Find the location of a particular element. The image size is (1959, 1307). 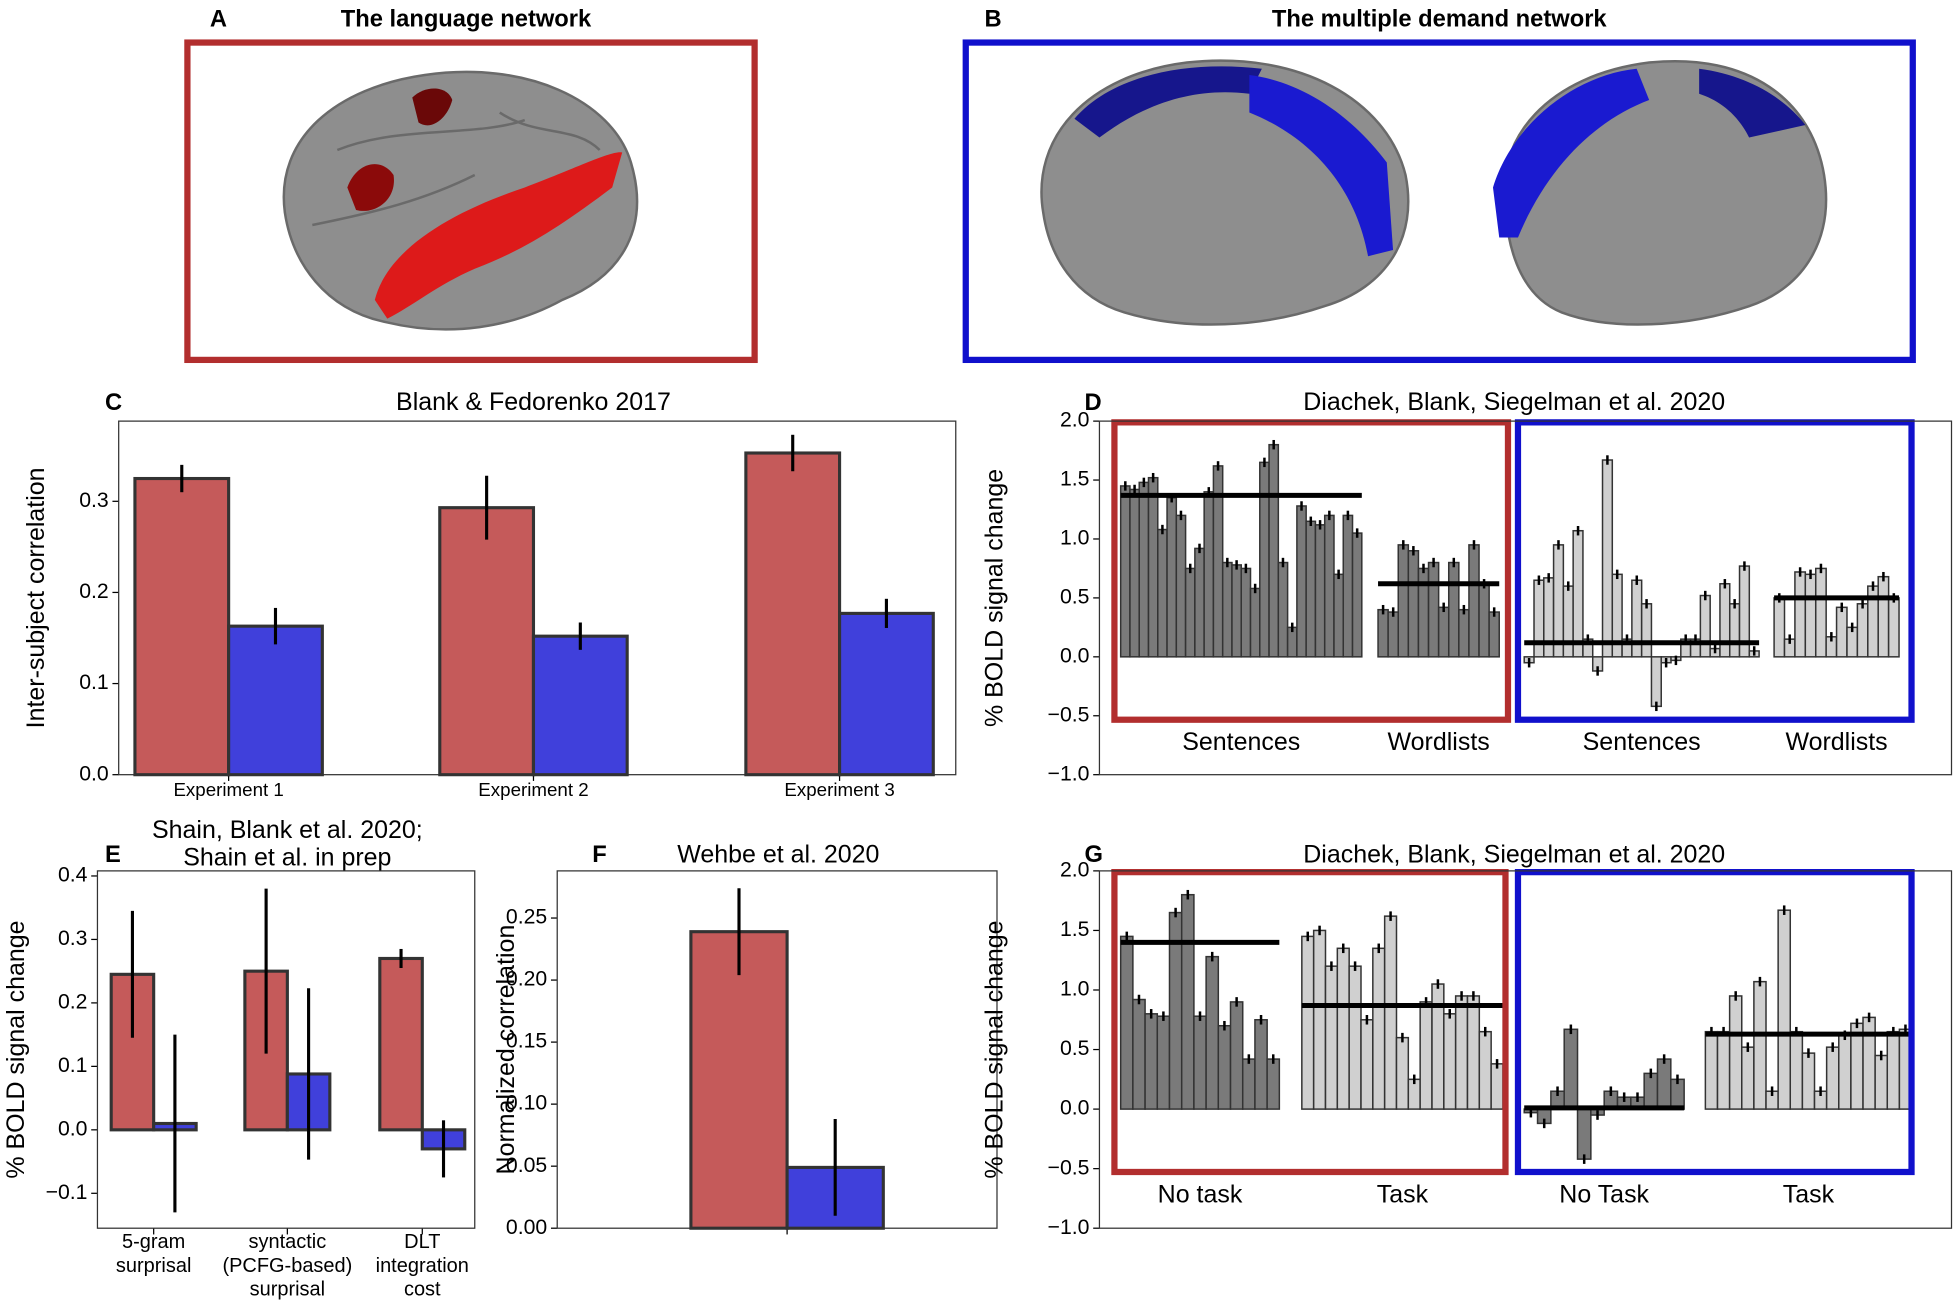

x-tick-label: 5-gram surprisal is located at coordinates (153, 1254).